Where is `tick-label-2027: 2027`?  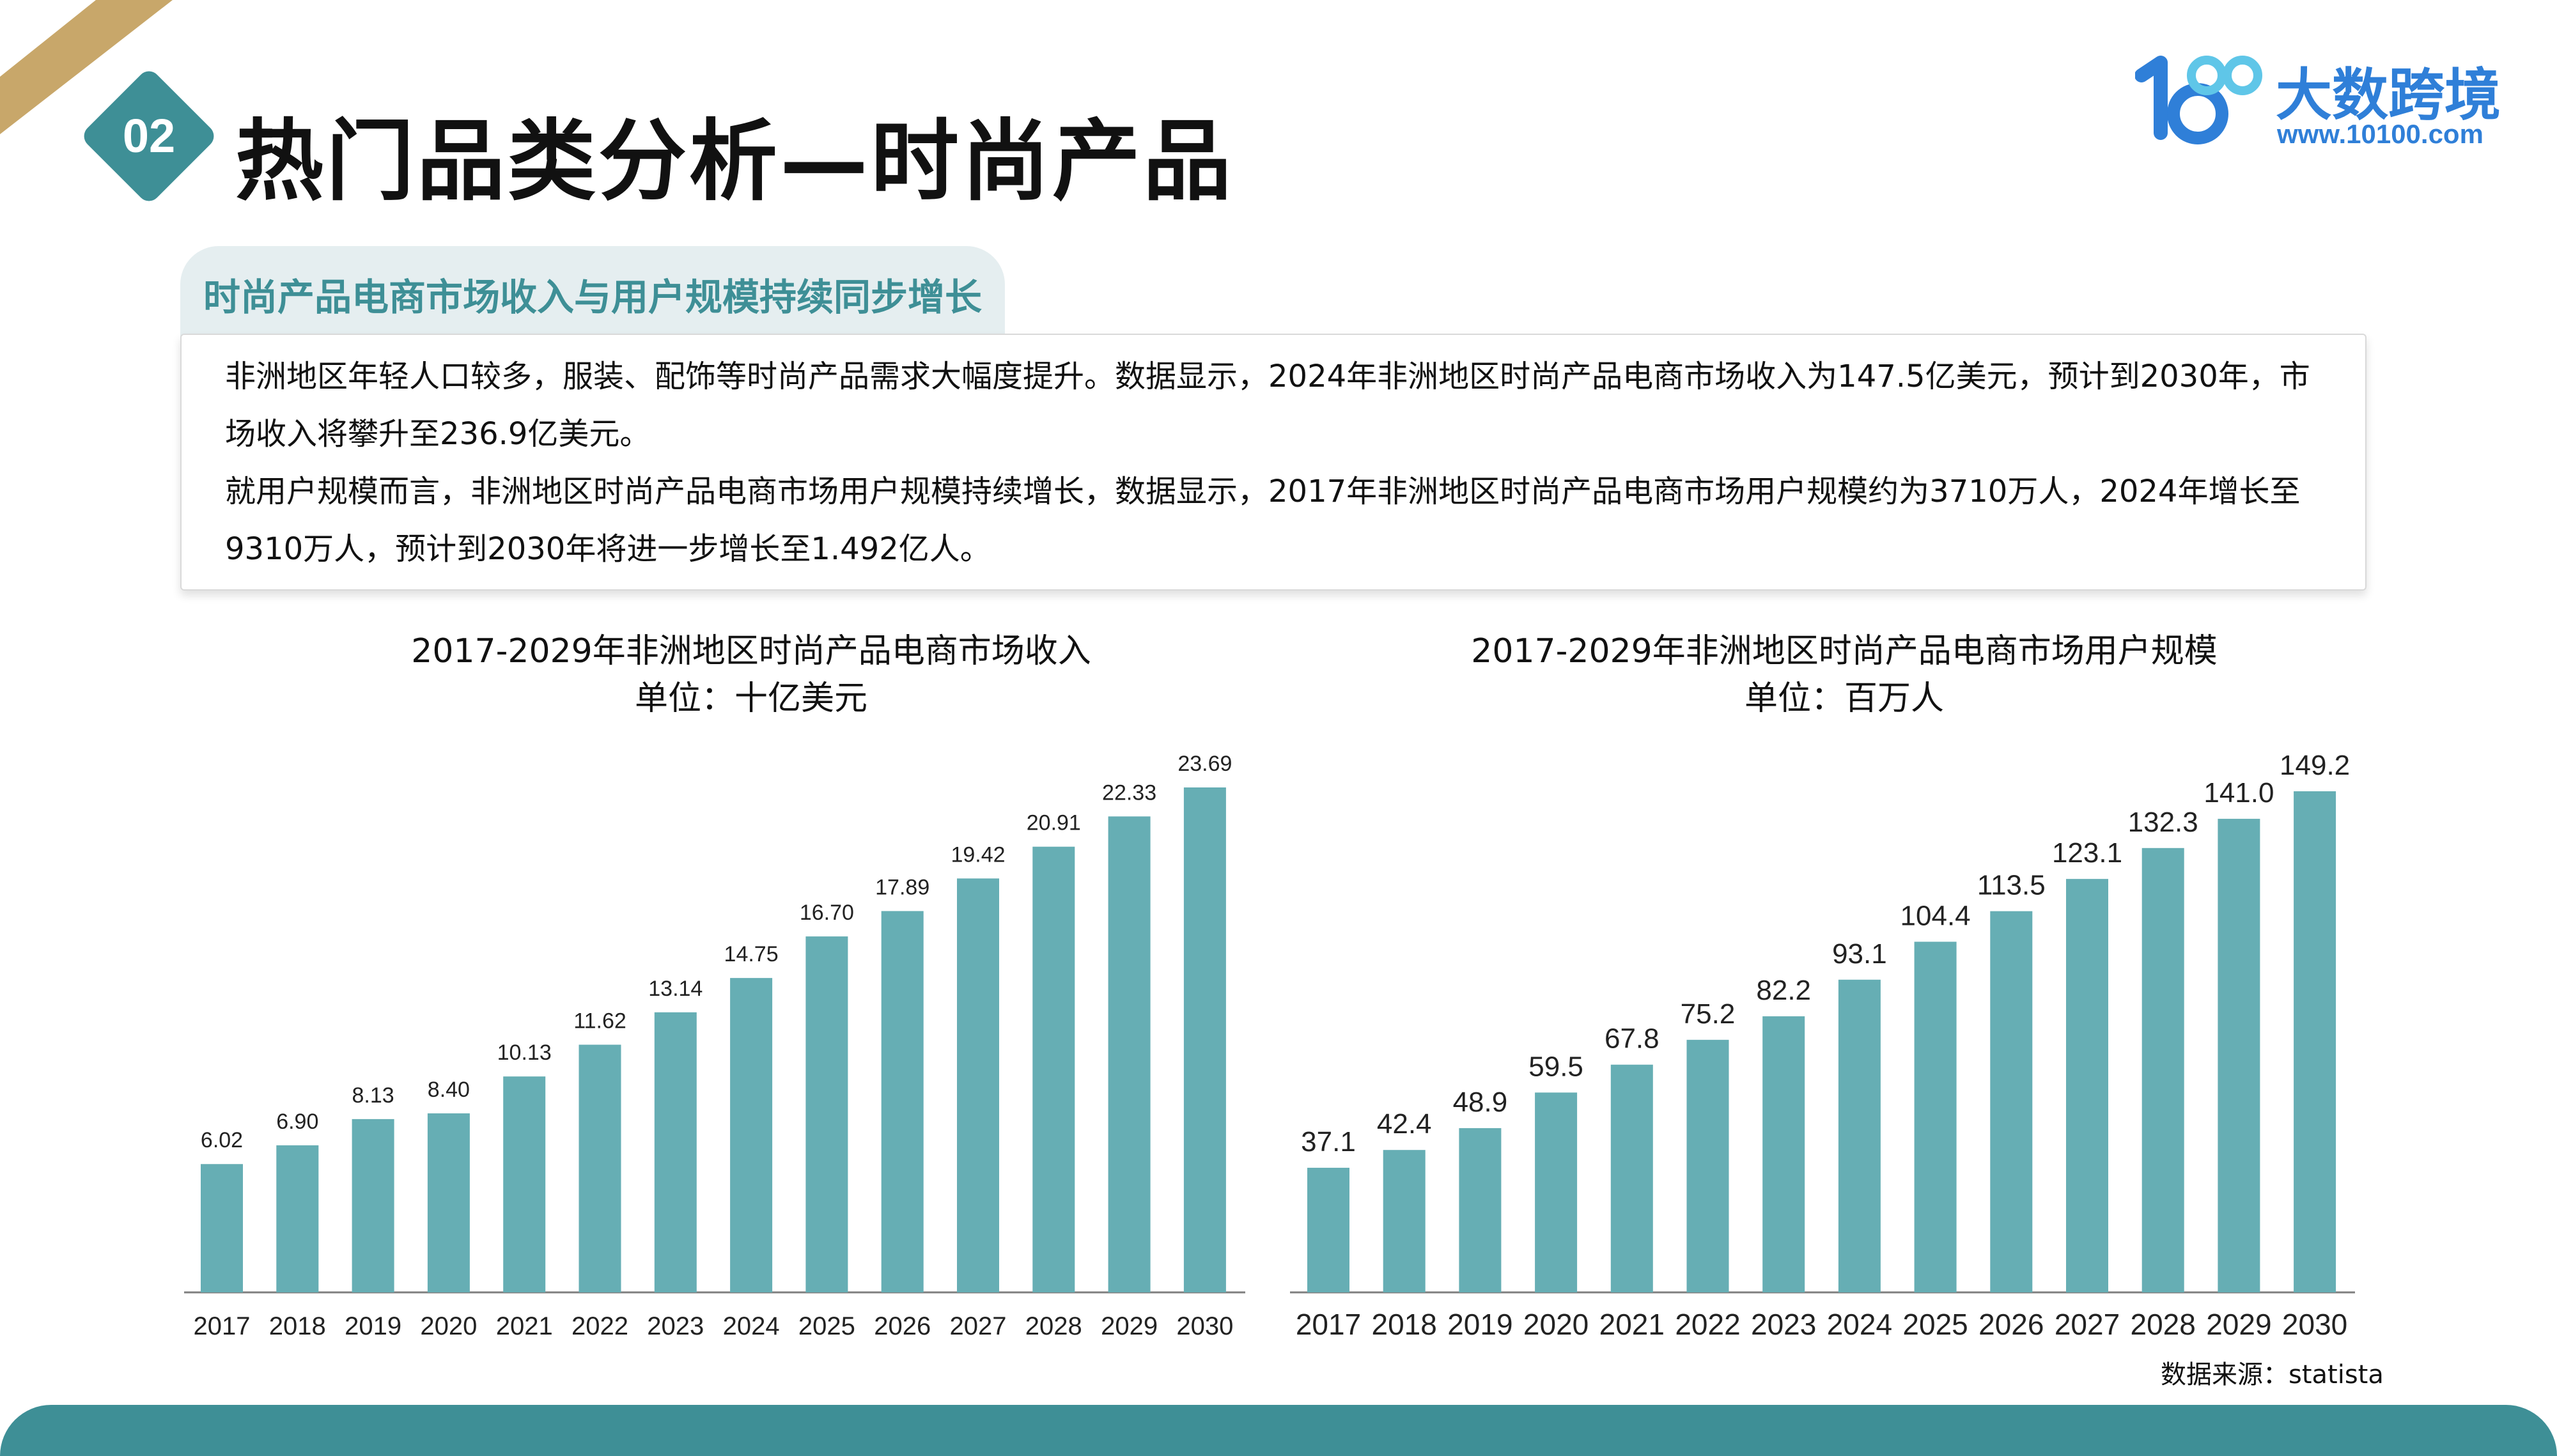
tick-label-2027: 2027 is located at coordinates (978, 1326).